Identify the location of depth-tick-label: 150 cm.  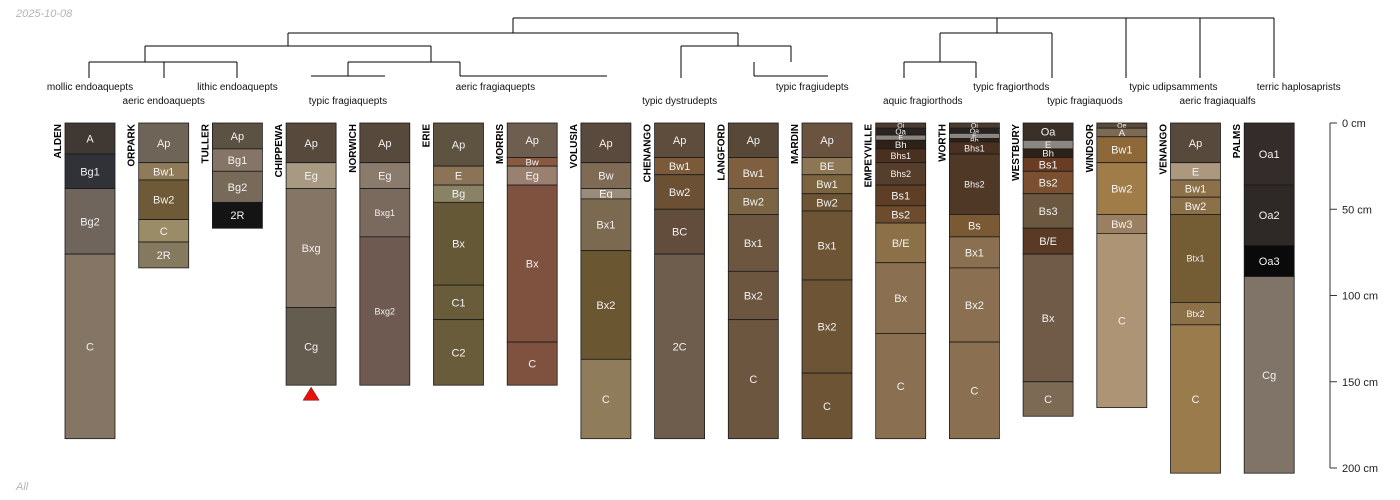
(1360, 383).